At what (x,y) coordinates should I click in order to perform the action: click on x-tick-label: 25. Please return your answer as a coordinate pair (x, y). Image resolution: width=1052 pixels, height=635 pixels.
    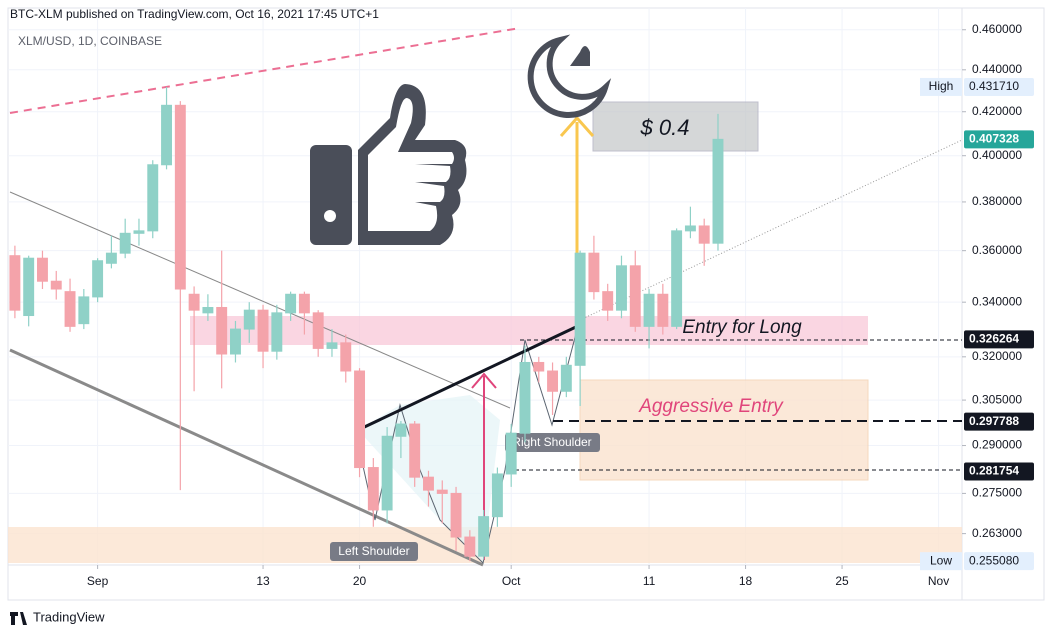
    Looking at the image, I should click on (842, 581).